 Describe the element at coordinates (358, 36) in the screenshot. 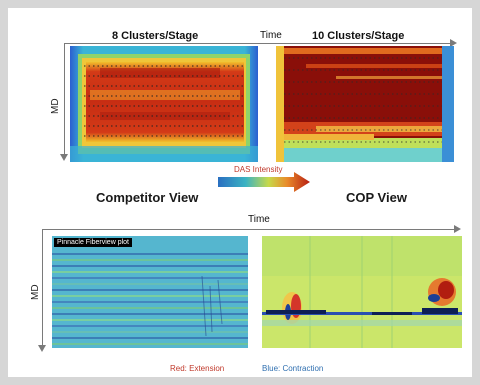

I see `right-top-title: 10 Clusters/Stage` at that location.